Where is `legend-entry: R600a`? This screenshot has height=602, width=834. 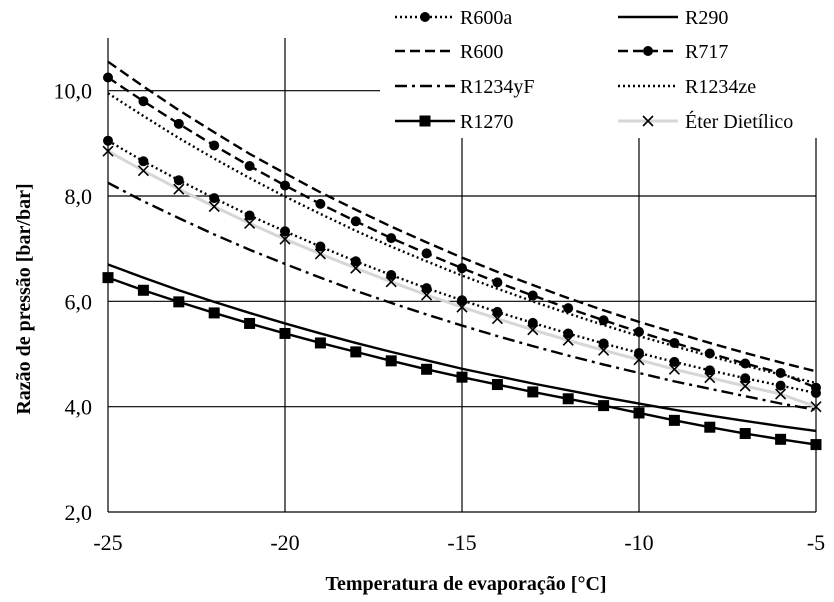
legend-entry: R600a is located at coordinates (453, 18).